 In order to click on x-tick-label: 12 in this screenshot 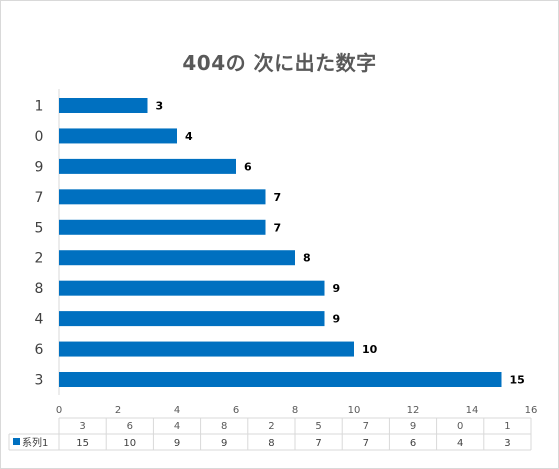, I will do `click(413, 410)`.